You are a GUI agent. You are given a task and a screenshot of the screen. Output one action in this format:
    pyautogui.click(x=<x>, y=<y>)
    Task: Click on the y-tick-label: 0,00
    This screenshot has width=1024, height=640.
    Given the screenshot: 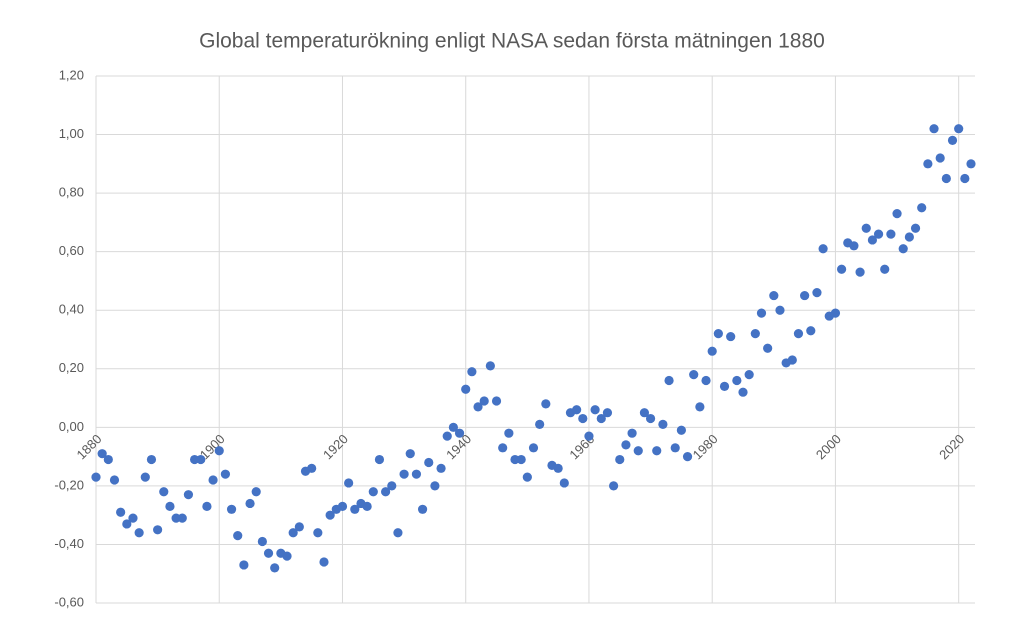 What is the action you would take?
    pyautogui.click(x=71, y=426)
    